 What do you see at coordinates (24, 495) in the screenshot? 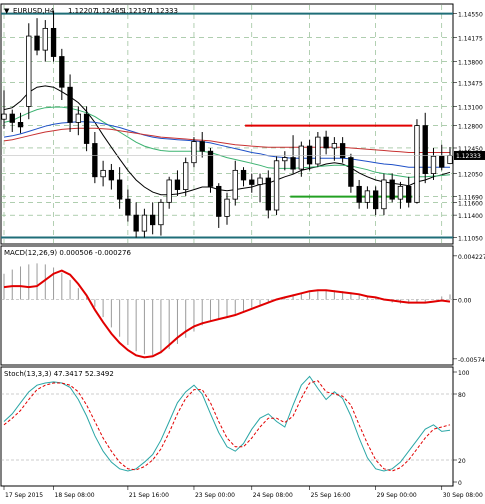
I see `time-axis-label: 17 Sep 2015` at bounding box center [24, 495].